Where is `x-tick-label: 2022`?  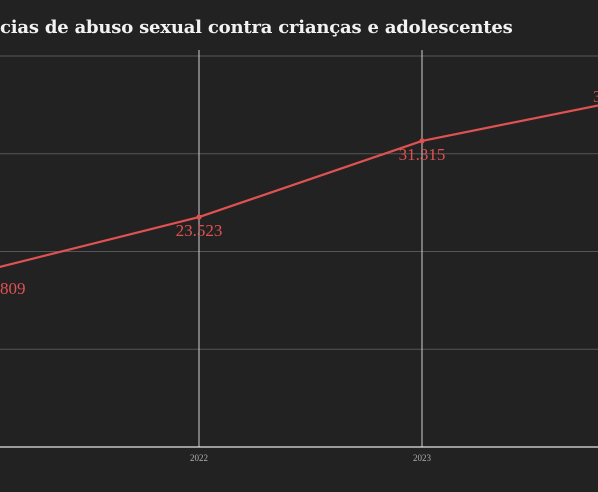
x-tick-label: 2022 is located at coordinates (199, 458).